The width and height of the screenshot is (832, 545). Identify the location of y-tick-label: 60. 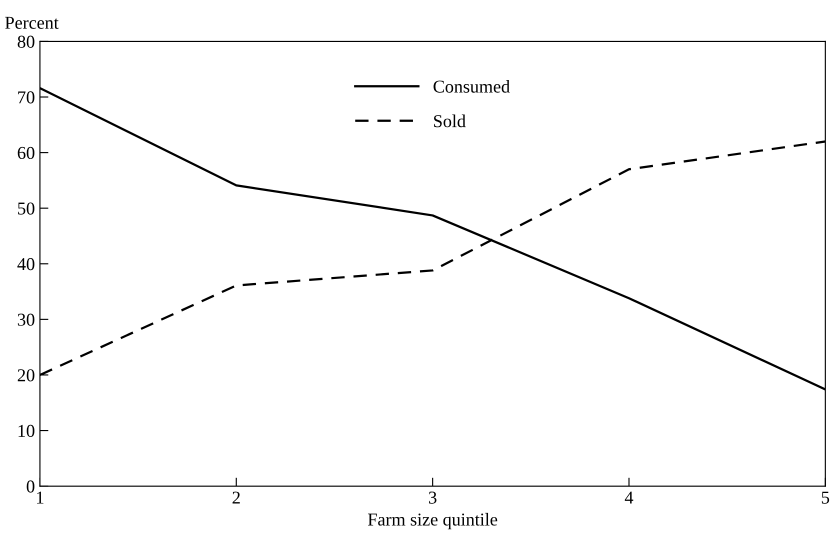
(26, 153).